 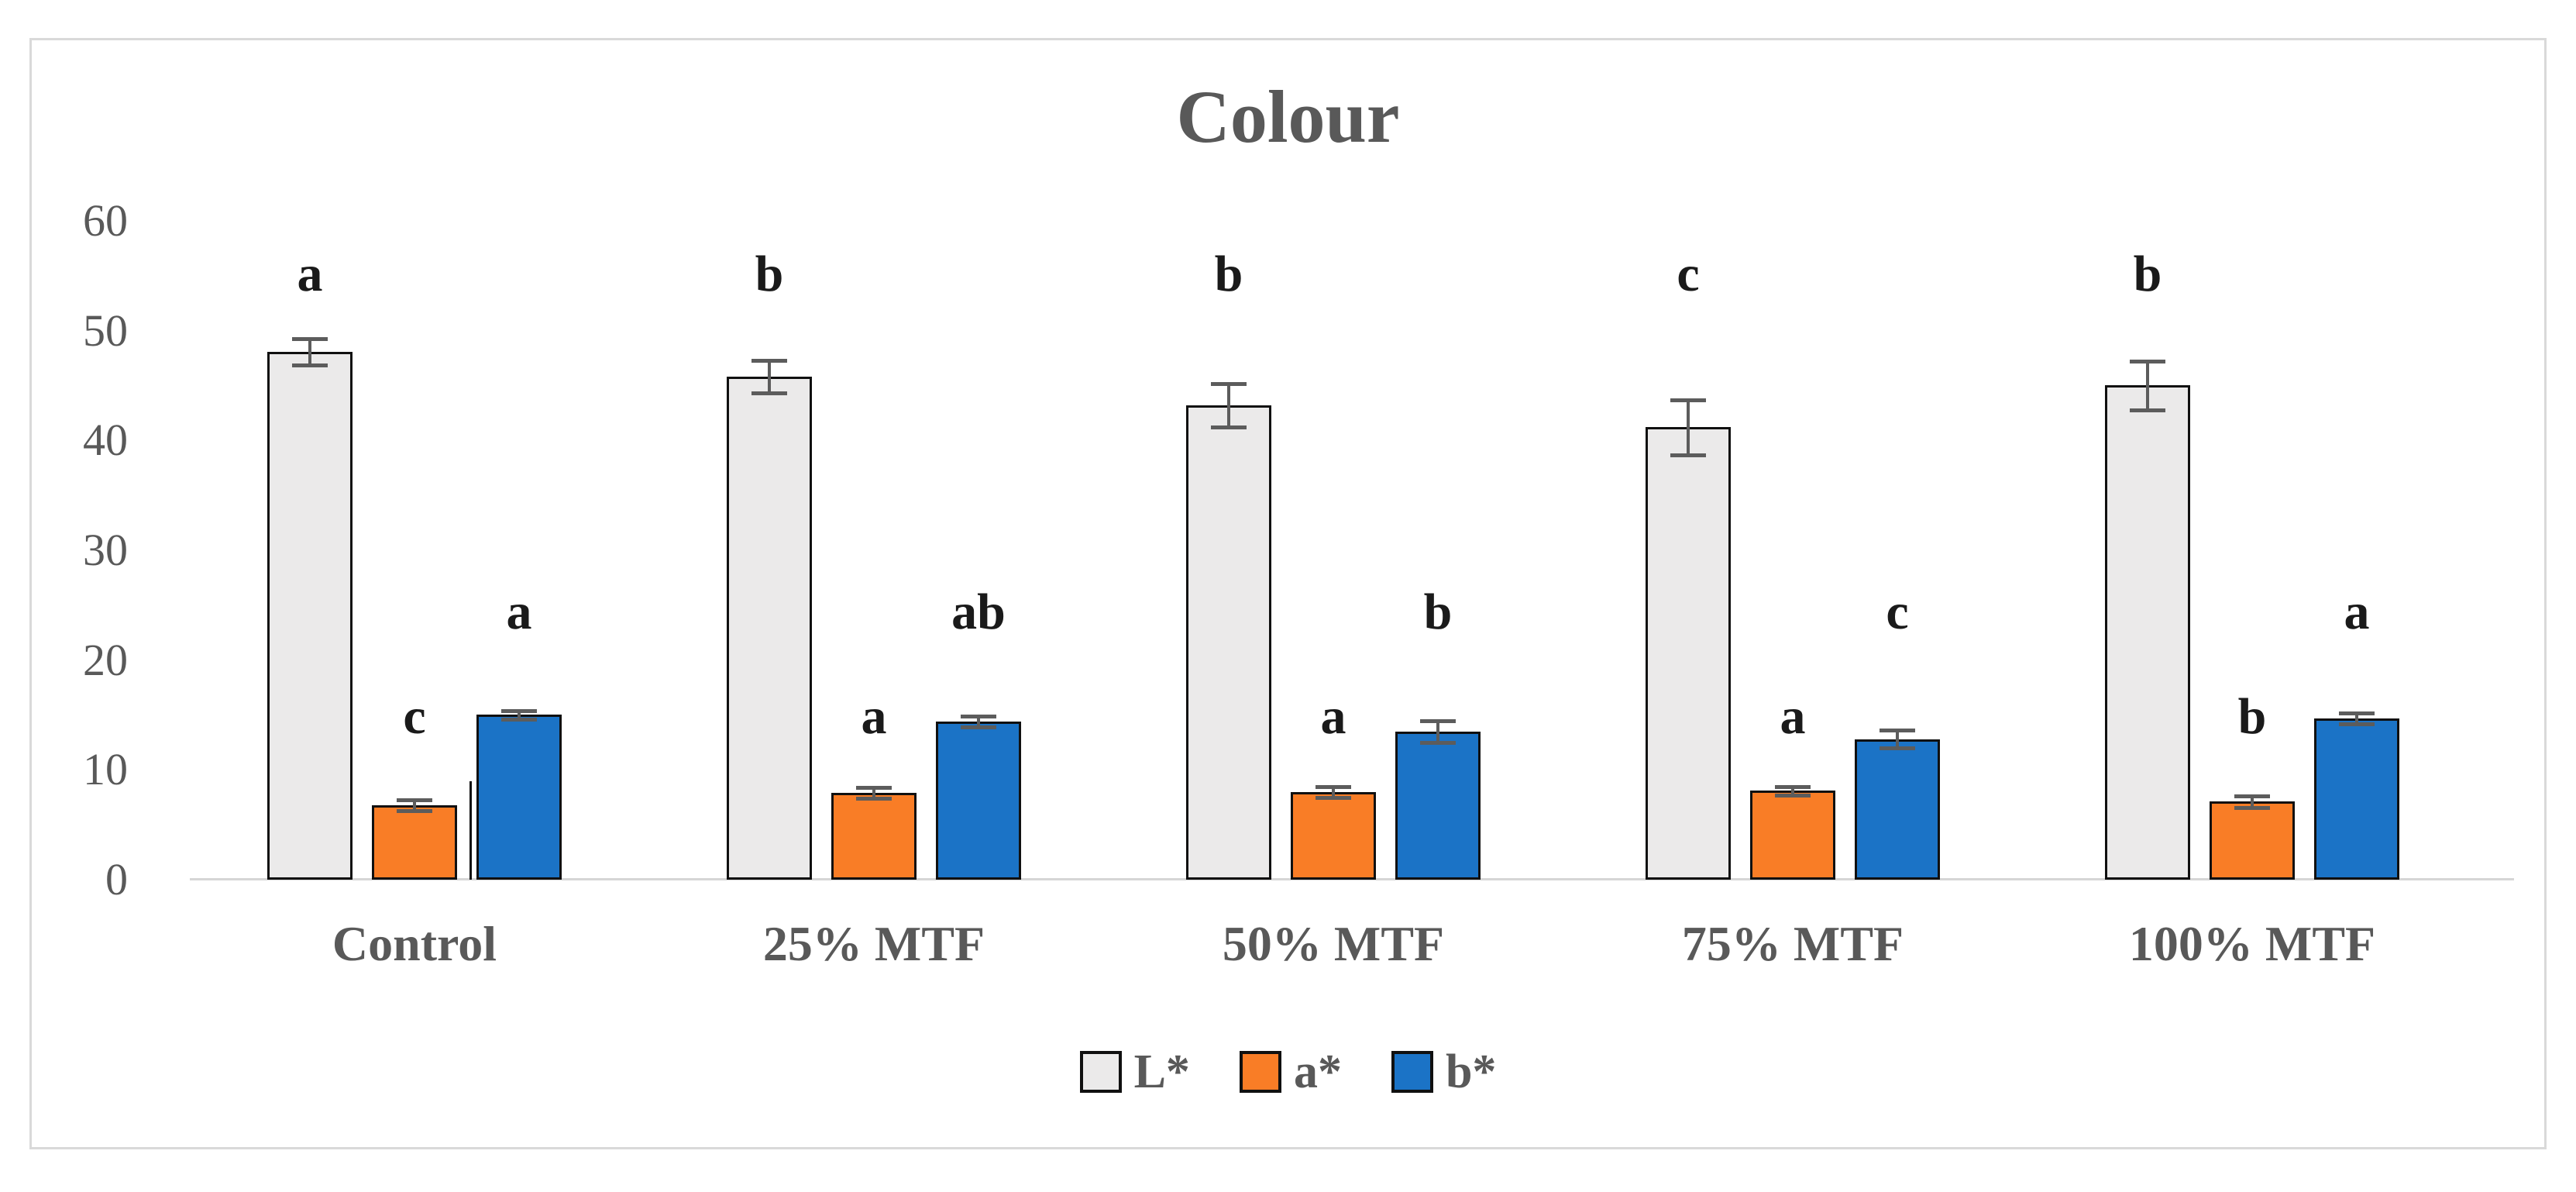 I want to click on legend-item: L*, so click(x=1134, y=1072).